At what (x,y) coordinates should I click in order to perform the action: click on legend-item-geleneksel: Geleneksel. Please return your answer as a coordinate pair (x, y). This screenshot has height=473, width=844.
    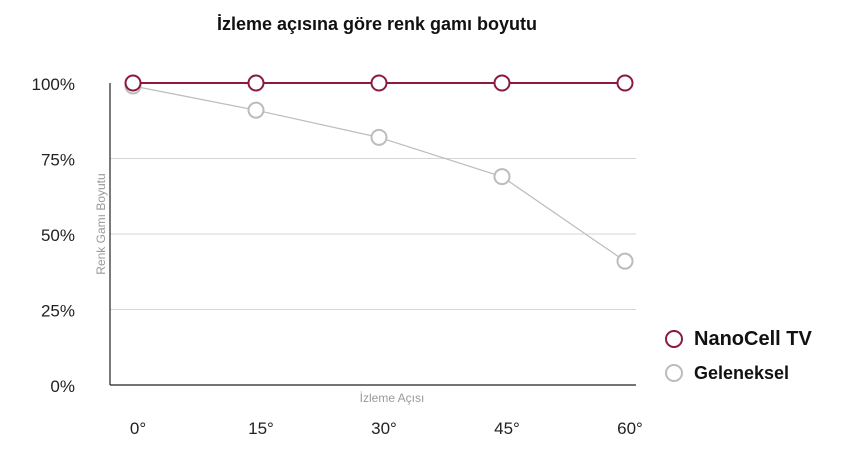
    Looking at the image, I should click on (738, 373).